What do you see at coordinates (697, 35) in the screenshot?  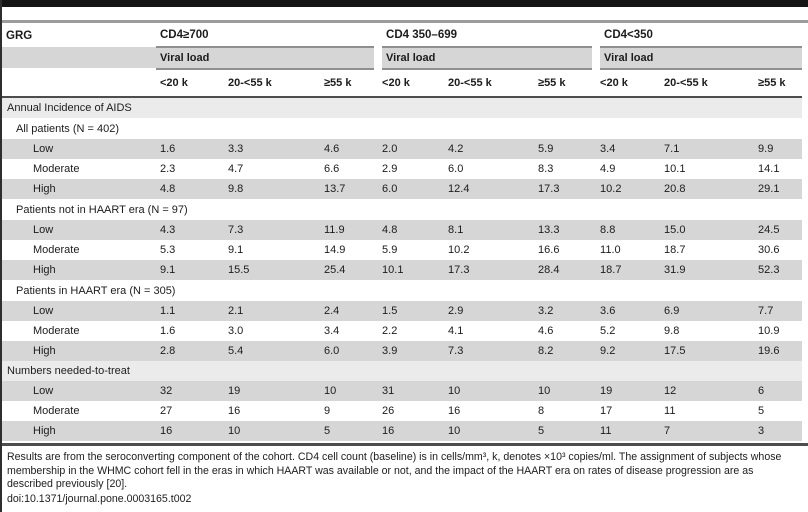 I see `group-header-cd4-lt-350: CD4<350` at bounding box center [697, 35].